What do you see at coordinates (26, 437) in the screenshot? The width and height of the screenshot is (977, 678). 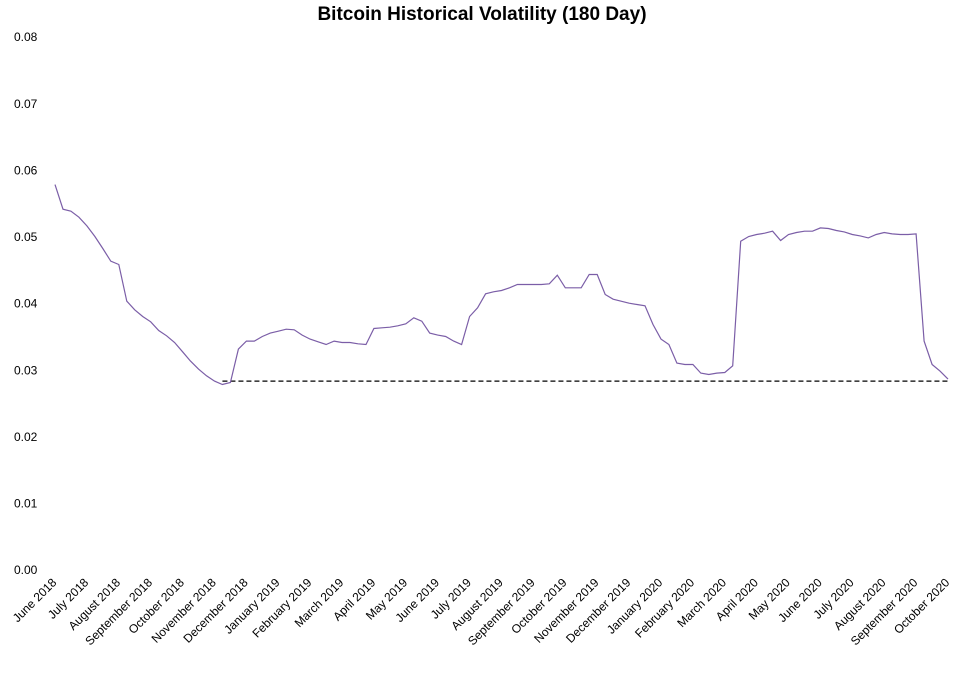 I see `y-tick-label: 0.02` at bounding box center [26, 437].